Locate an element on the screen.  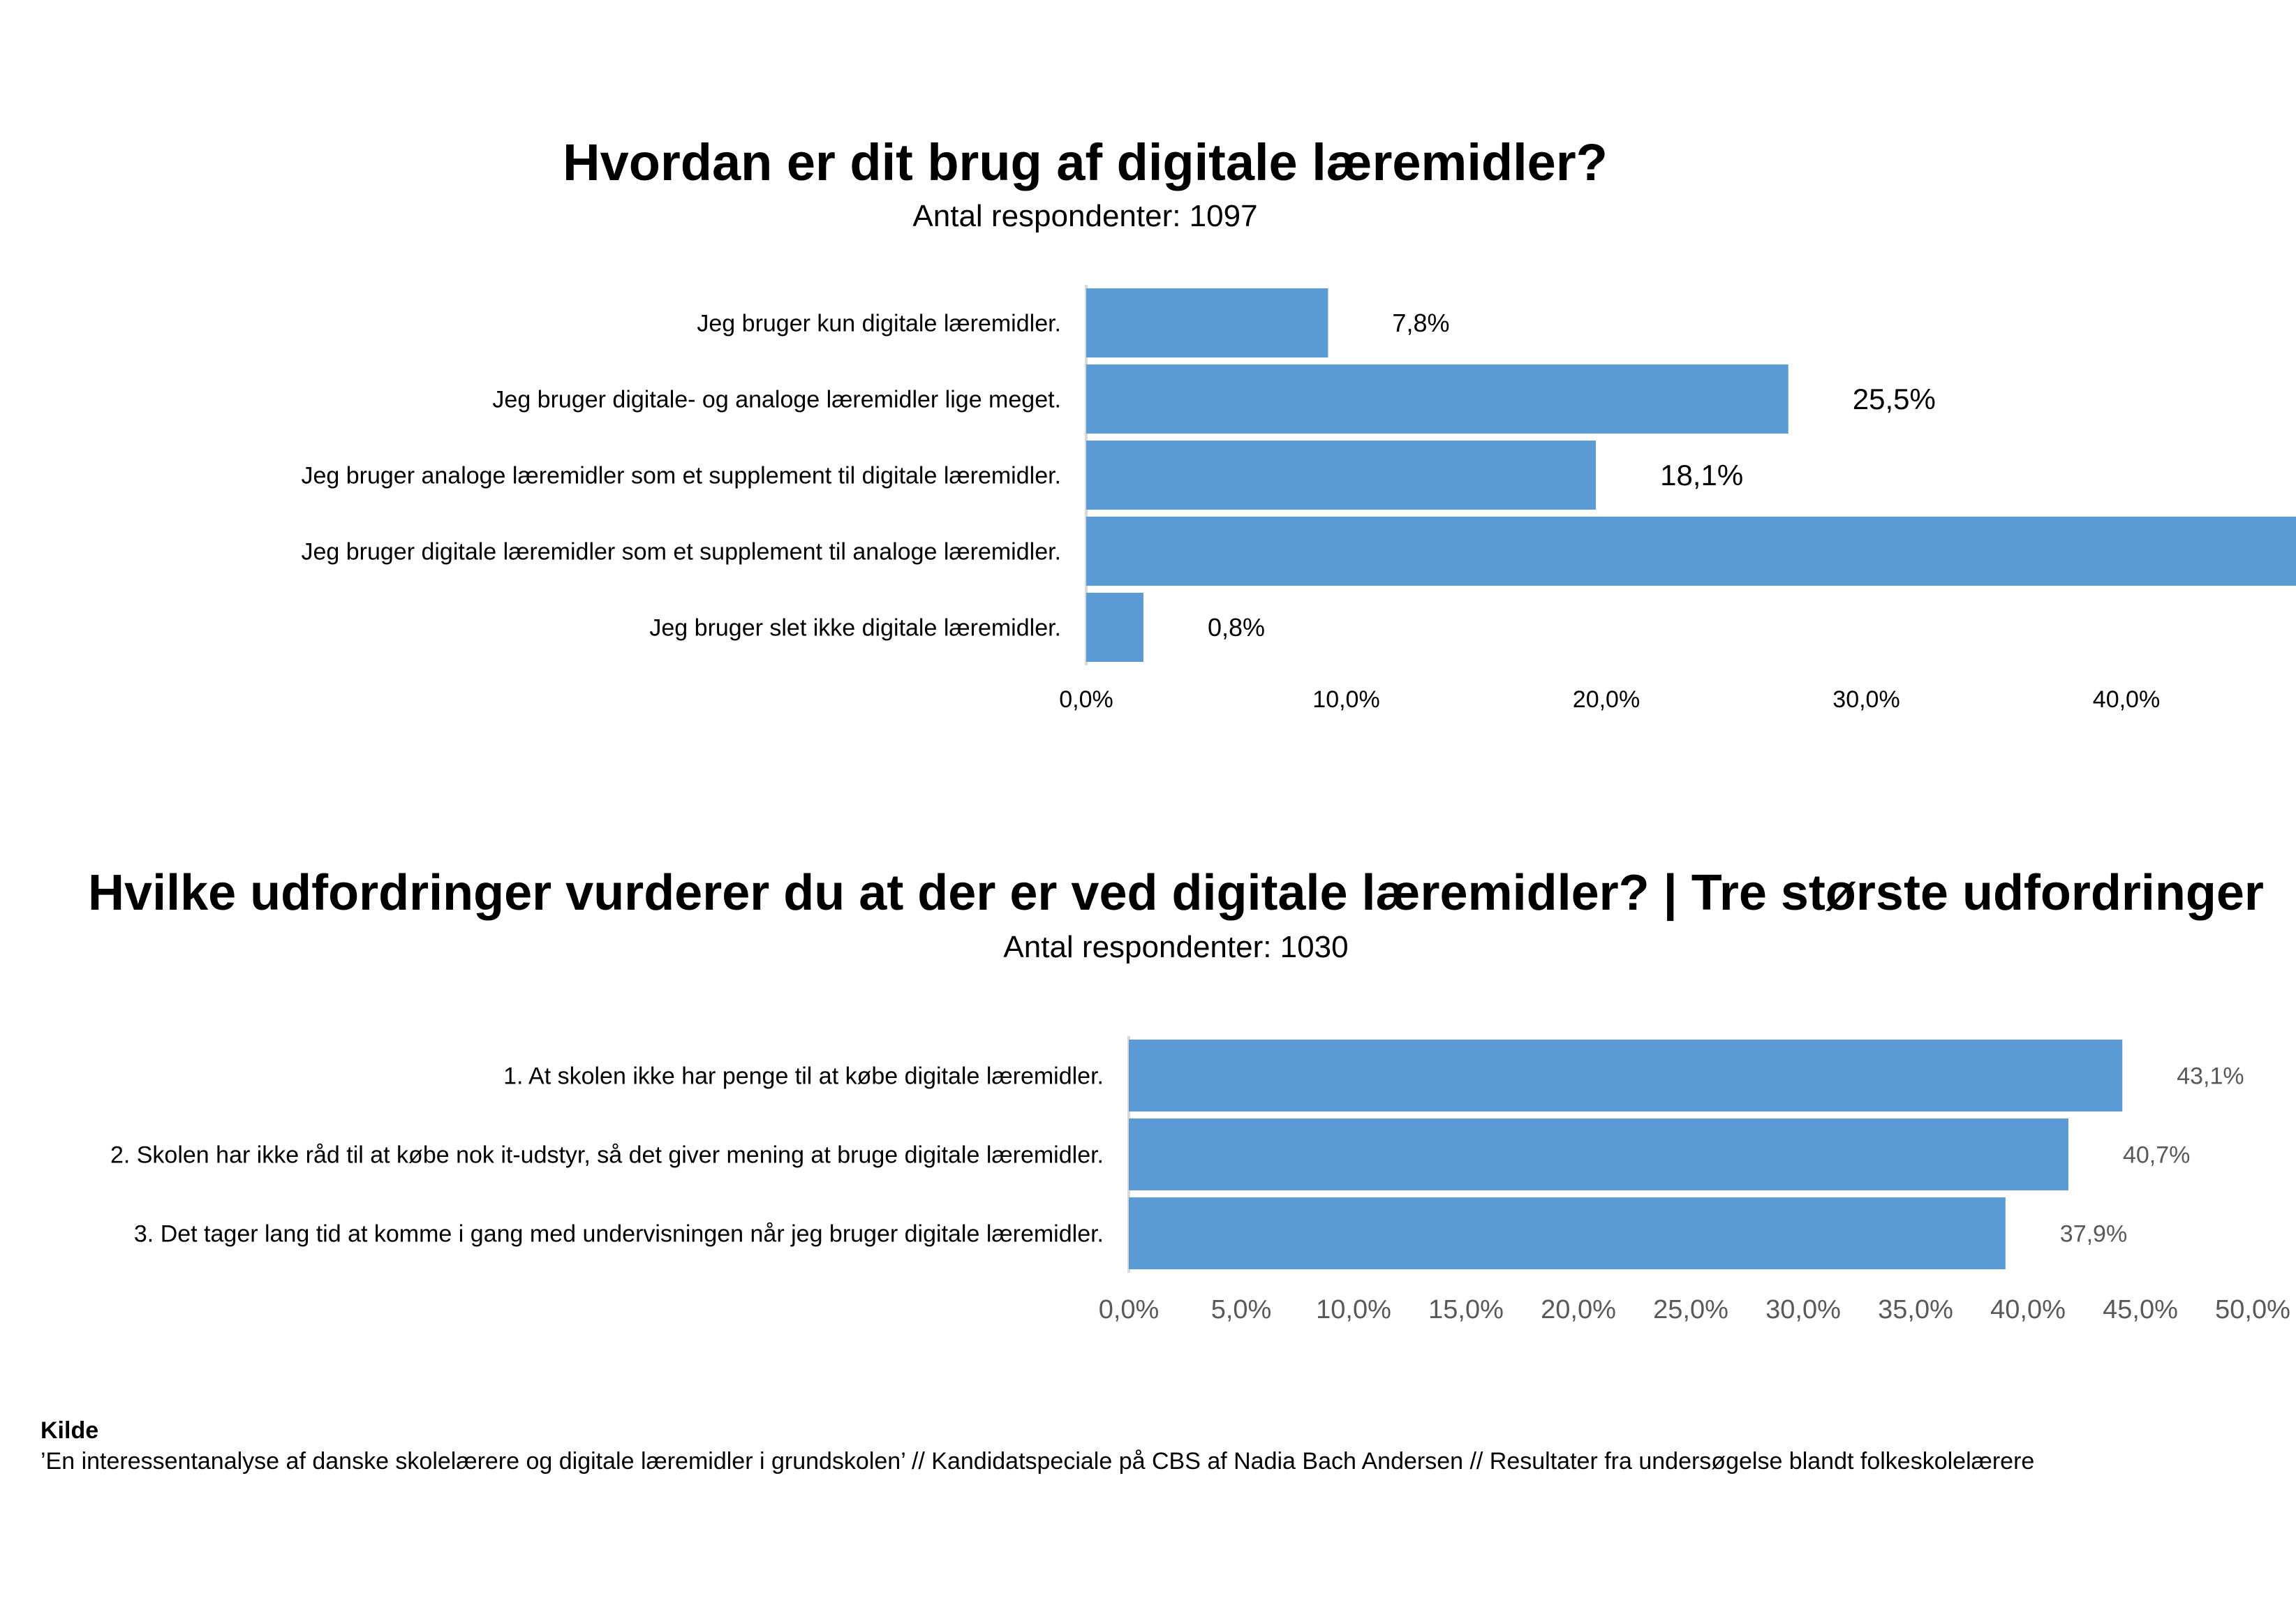
chart1-data-label: 25,5% is located at coordinates (1895, 399).